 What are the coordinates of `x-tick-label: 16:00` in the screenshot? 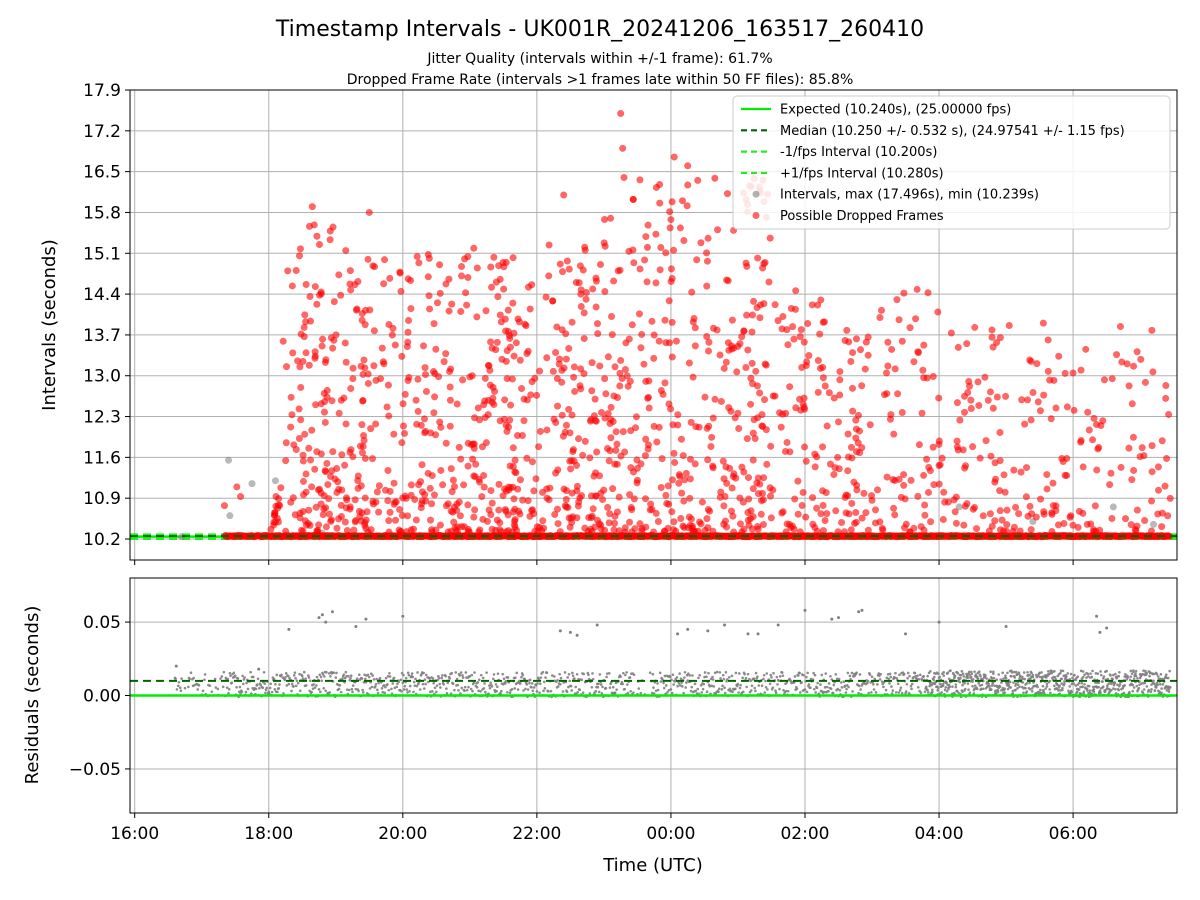 It's located at (134, 834).